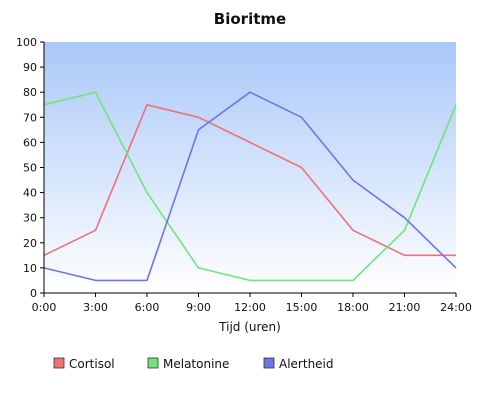 Image resolution: width=500 pixels, height=400 pixels. Describe the element at coordinates (30, 268) in the screenshot. I see `y-tick-label: 10` at that location.